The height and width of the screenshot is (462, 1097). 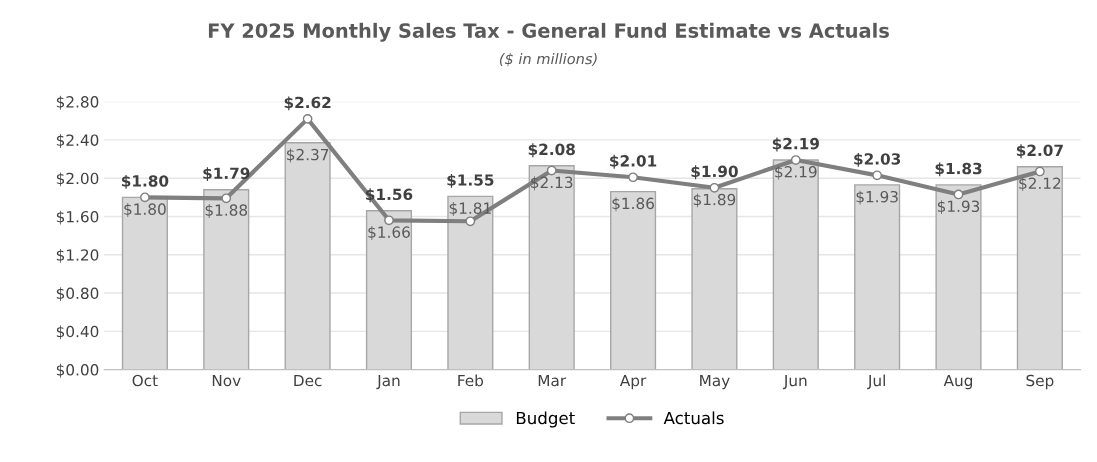 I want to click on data-label: $2.03, so click(x=877, y=159).